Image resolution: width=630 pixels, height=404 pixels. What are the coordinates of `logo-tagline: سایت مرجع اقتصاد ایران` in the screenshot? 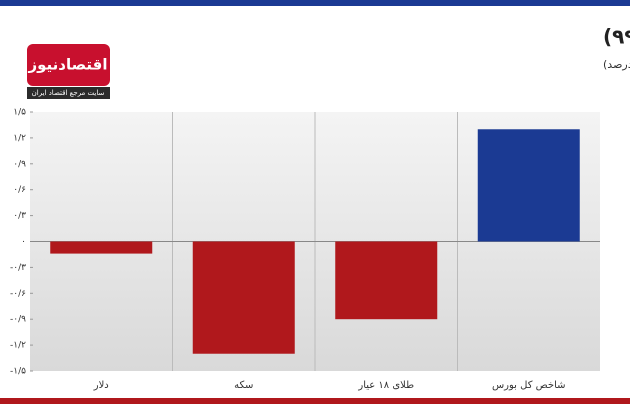 It's located at (68, 93).